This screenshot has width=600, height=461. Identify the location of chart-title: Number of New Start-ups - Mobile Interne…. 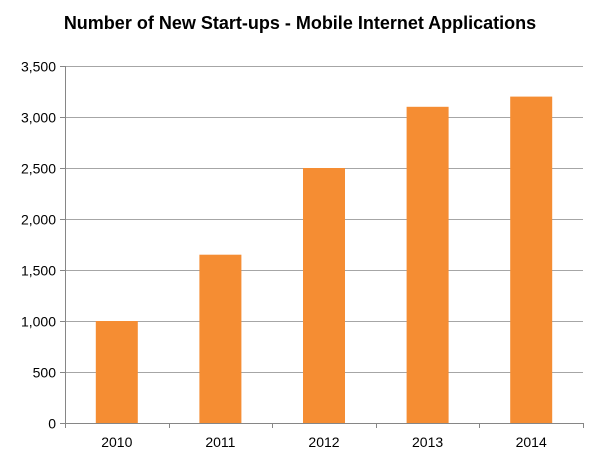
(300, 23).